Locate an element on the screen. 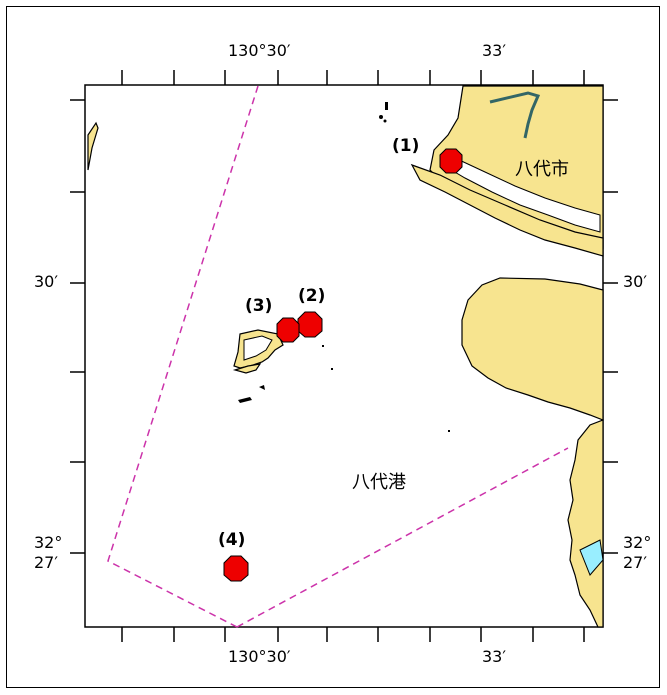 The image size is (667, 695). place-label-yatsushiro-city: 八代市 is located at coordinates (542, 168).